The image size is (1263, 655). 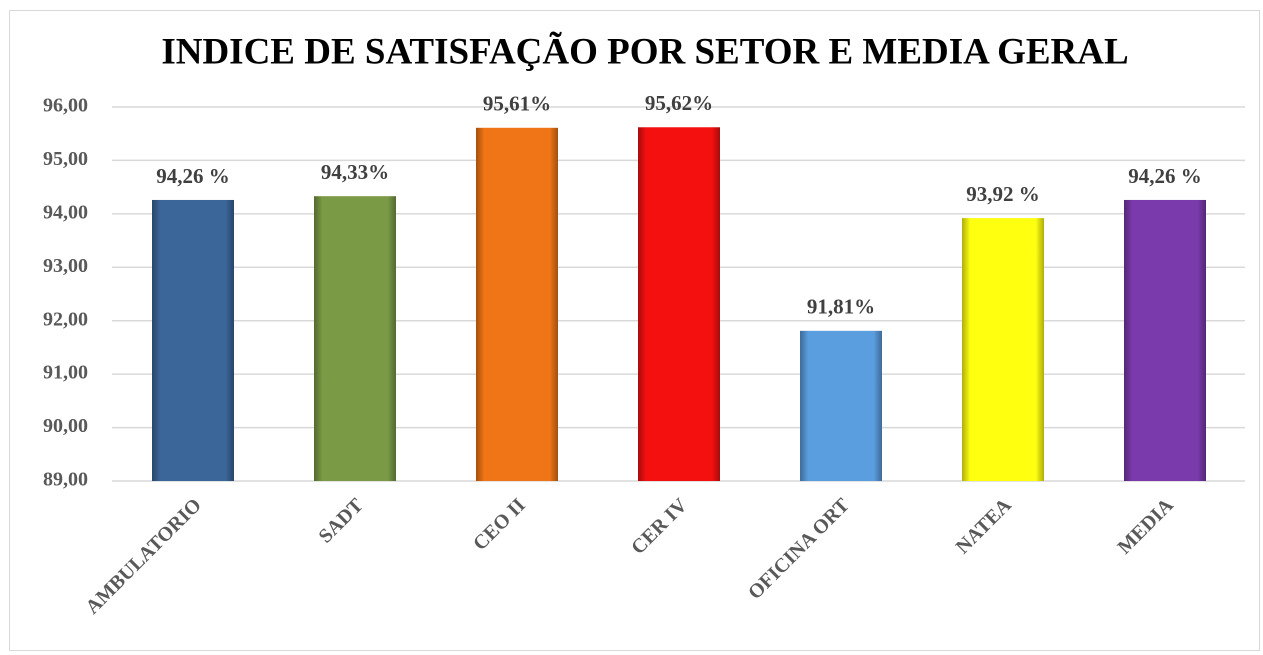 What do you see at coordinates (65, 106) in the screenshot?
I see `y-tick-label: 96,00` at bounding box center [65, 106].